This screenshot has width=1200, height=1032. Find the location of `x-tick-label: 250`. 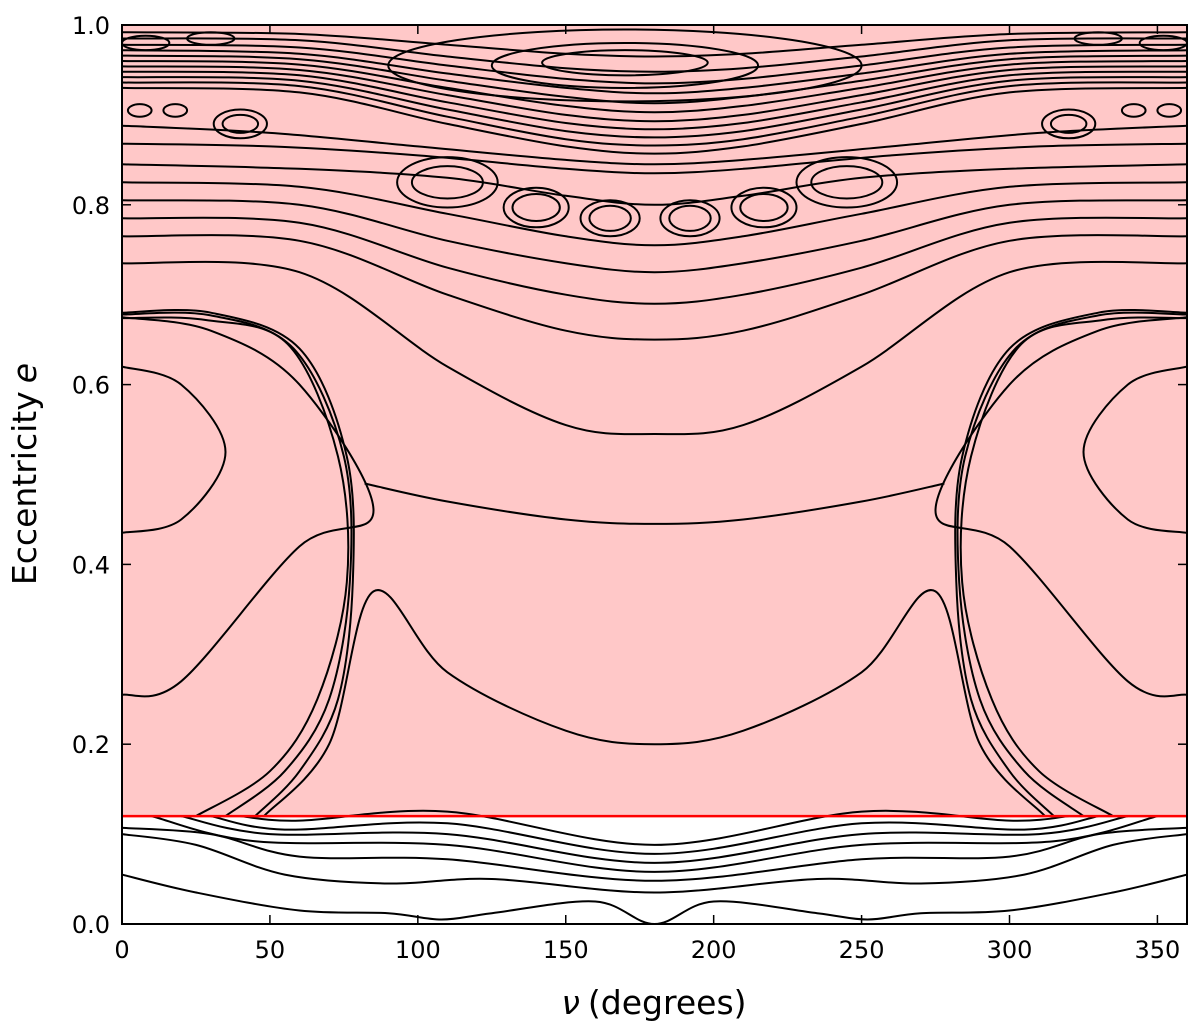

x-tick-label: 250 is located at coordinates (862, 950).